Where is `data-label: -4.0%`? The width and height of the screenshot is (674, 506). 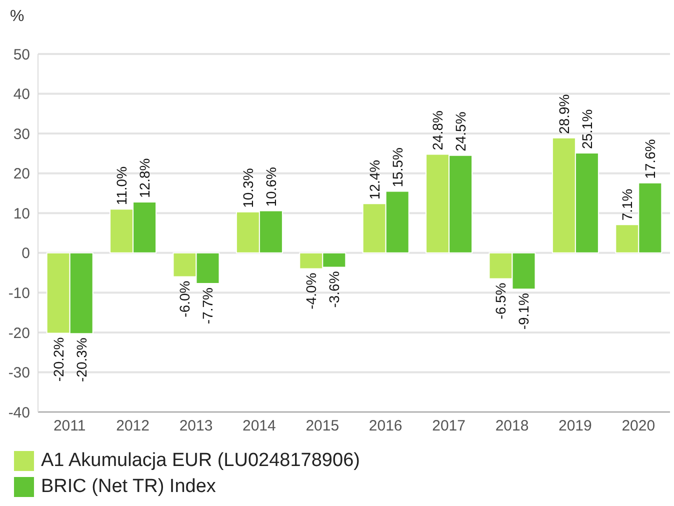 data-label: -4.0% is located at coordinates (311, 291).